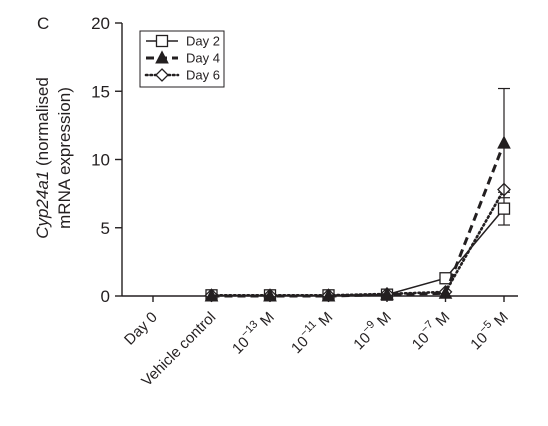 Image resolution: width=548 pixels, height=426 pixels. What do you see at coordinates (100, 160) in the screenshot?
I see `y-tick-label: 10` at bounding box center [100, 160].